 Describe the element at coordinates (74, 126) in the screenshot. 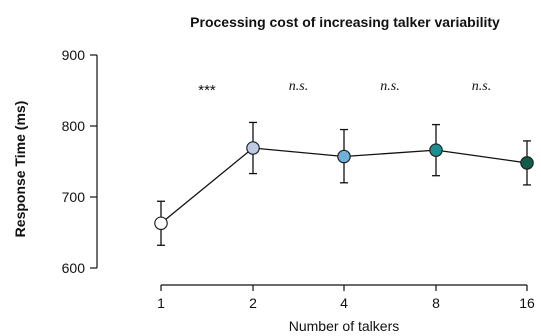

I see `y-tick-label: 800` at that location.